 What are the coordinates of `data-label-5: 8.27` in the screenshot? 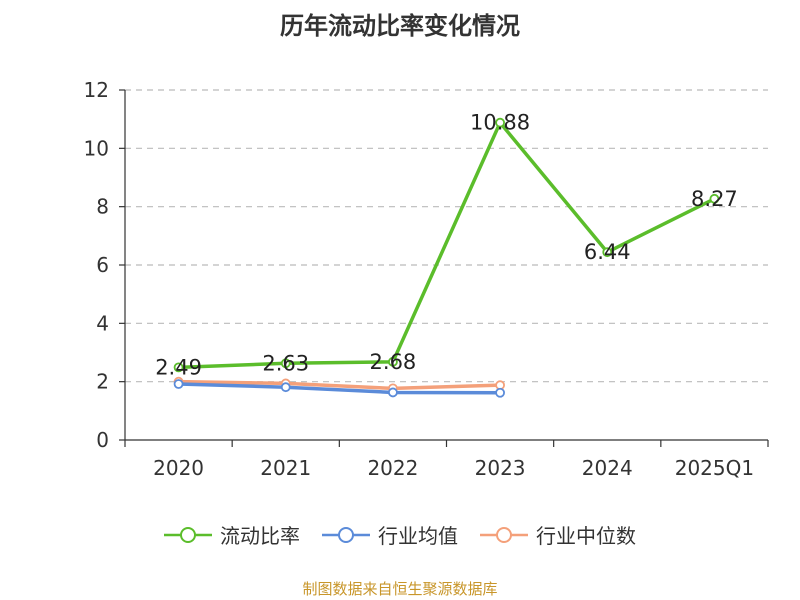 It's located at (714, 199).